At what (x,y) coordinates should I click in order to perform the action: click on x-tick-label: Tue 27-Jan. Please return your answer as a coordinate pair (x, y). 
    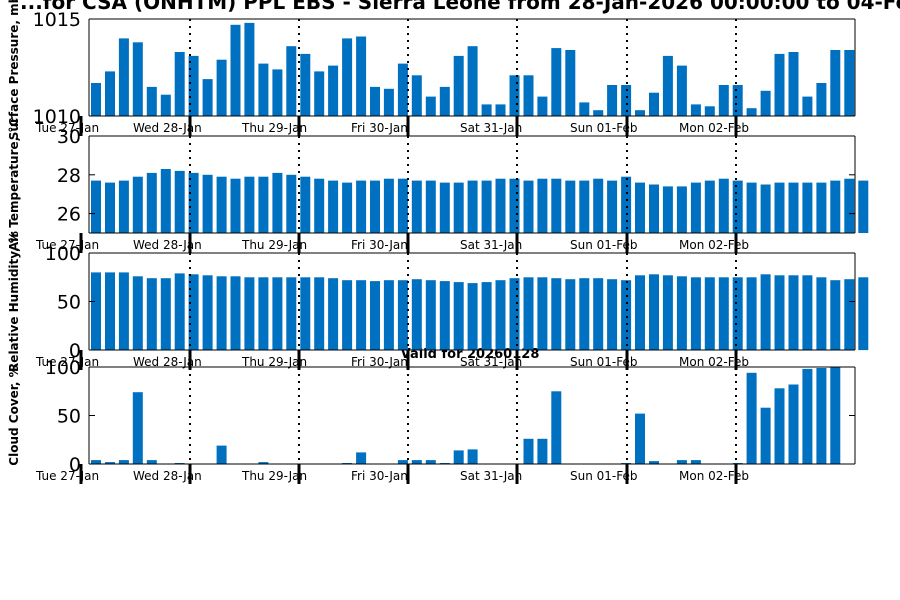
    Looking at the image, I should click on (67, 245).